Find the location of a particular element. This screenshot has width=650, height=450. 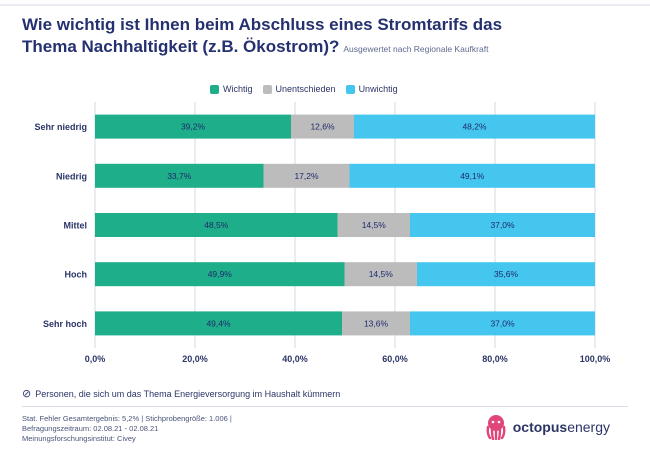

brand-logo: octopusenergy is located at coordinates (547, 427).